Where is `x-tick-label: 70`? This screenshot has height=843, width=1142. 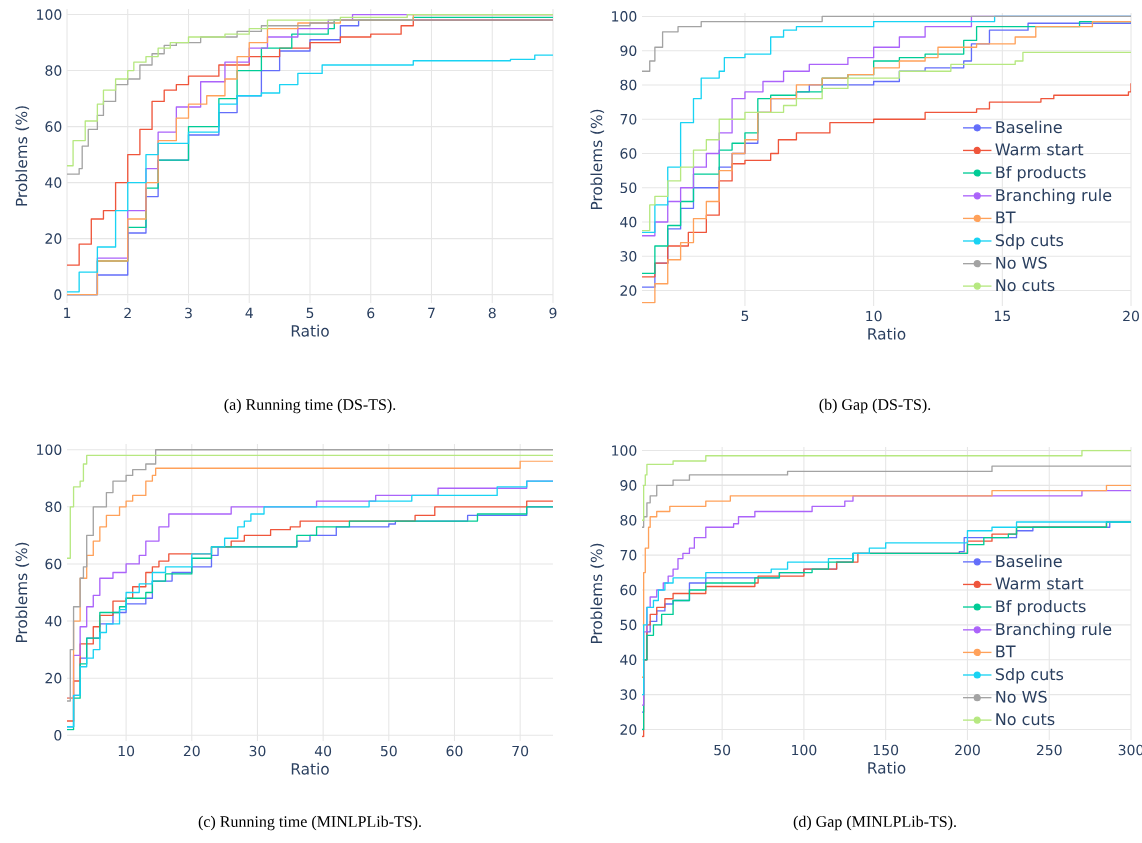
x-tick-label: 70 is located at coordinates (520, 751).